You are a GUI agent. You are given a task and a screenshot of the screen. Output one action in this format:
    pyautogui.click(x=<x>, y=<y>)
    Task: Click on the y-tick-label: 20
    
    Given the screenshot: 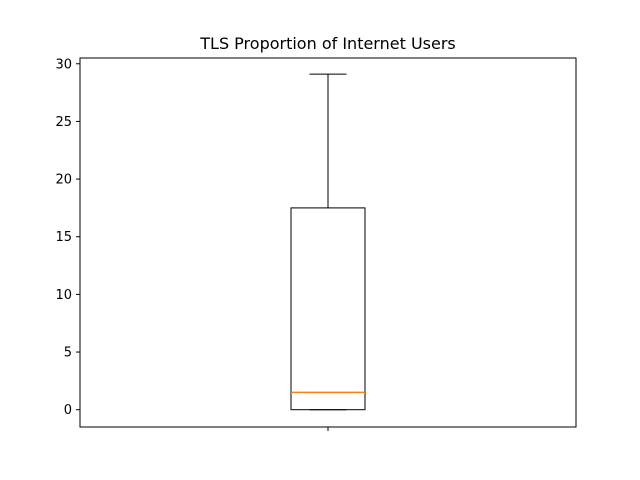 What is the action you would take?
    pyautogui.click(x=63, y=180)
    